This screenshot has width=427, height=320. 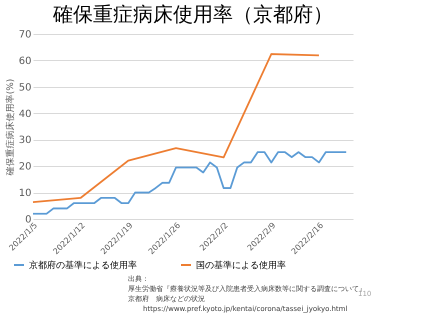 I want to click on y-tick-label: 40, so click(x=25, y=114).